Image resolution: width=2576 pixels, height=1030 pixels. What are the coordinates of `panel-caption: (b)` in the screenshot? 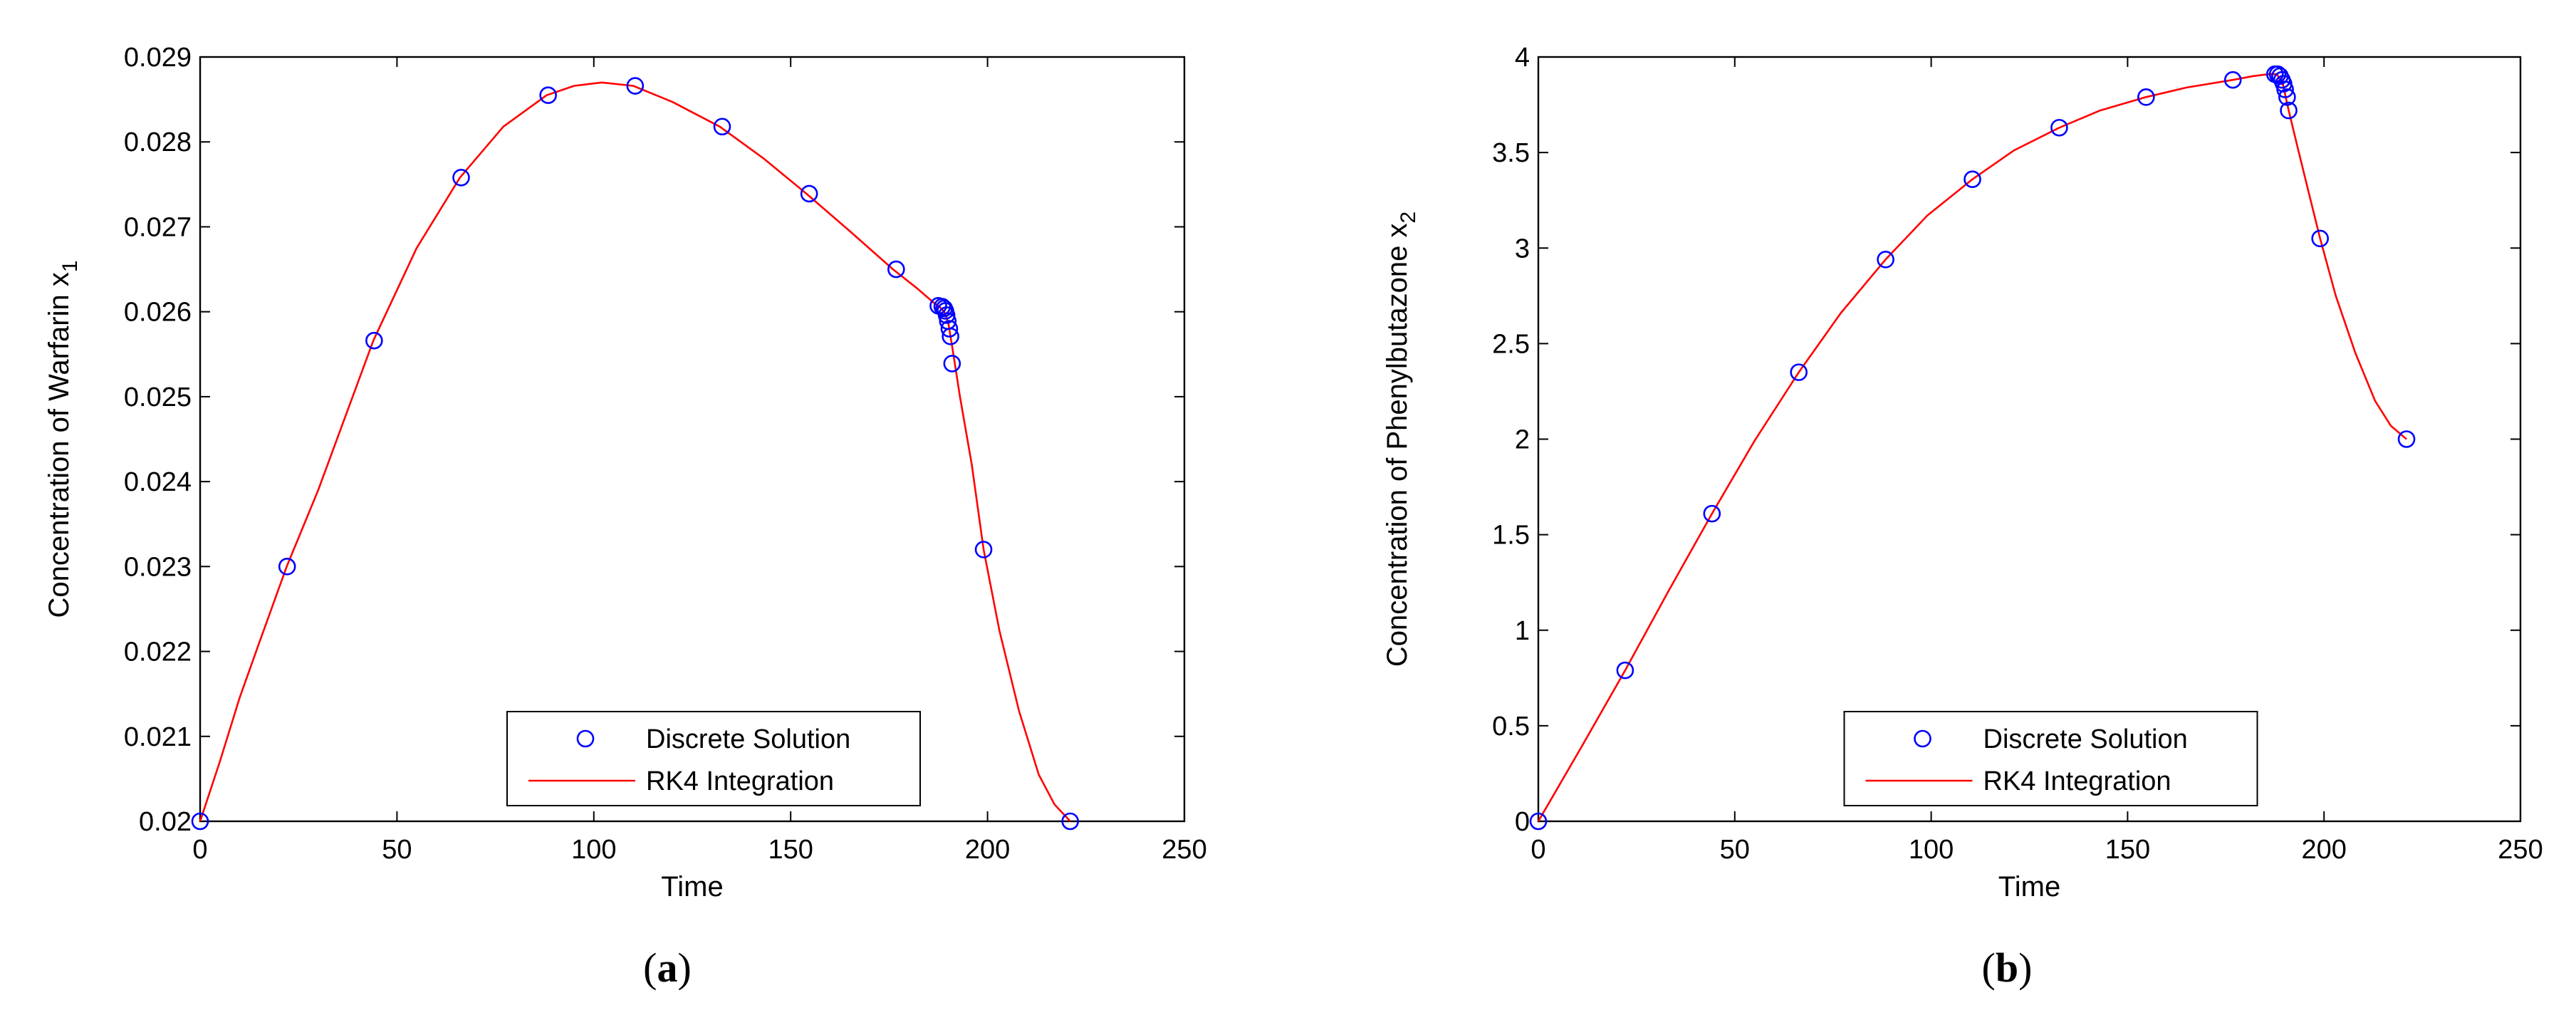 It's located at (2007, 968).